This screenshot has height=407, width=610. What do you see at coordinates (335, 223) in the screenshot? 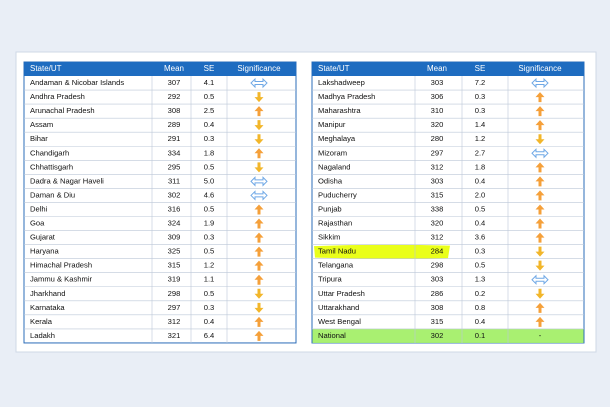
I see `cell: Rajasthan` at bounding box center [335, 223].